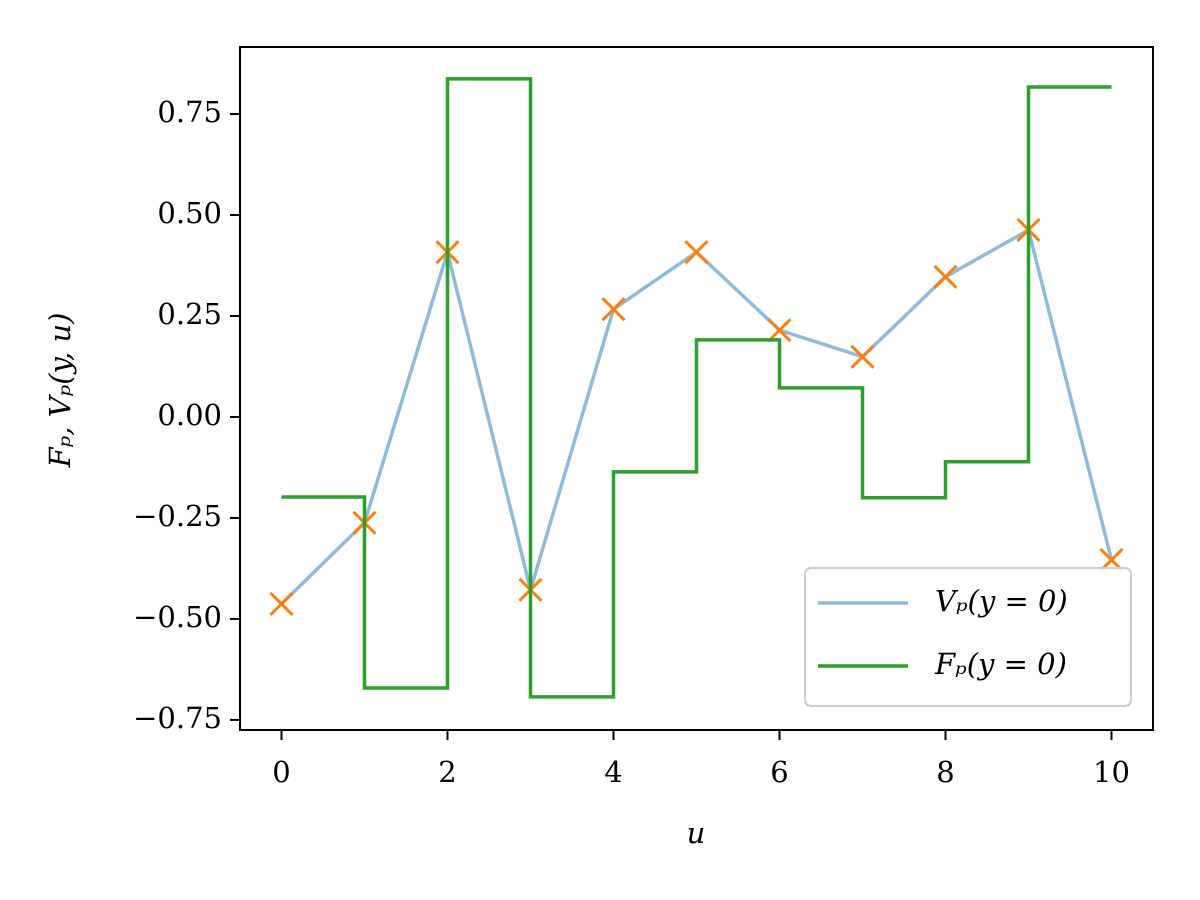  What do you see at coordinates (177, 617) in the screenshot?
I see `y-tick-label: −0.50` at bounding box center [177, 617].